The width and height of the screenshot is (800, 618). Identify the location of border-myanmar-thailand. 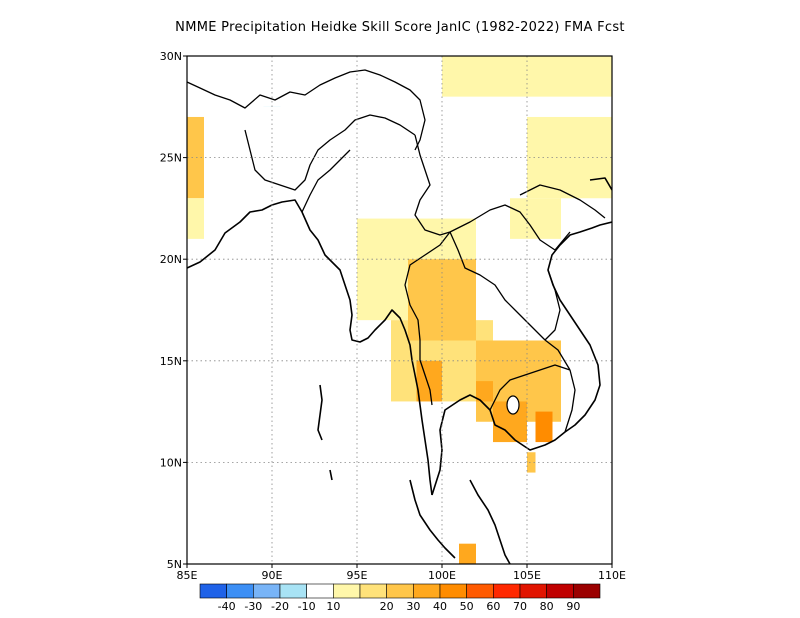
(427, 318).